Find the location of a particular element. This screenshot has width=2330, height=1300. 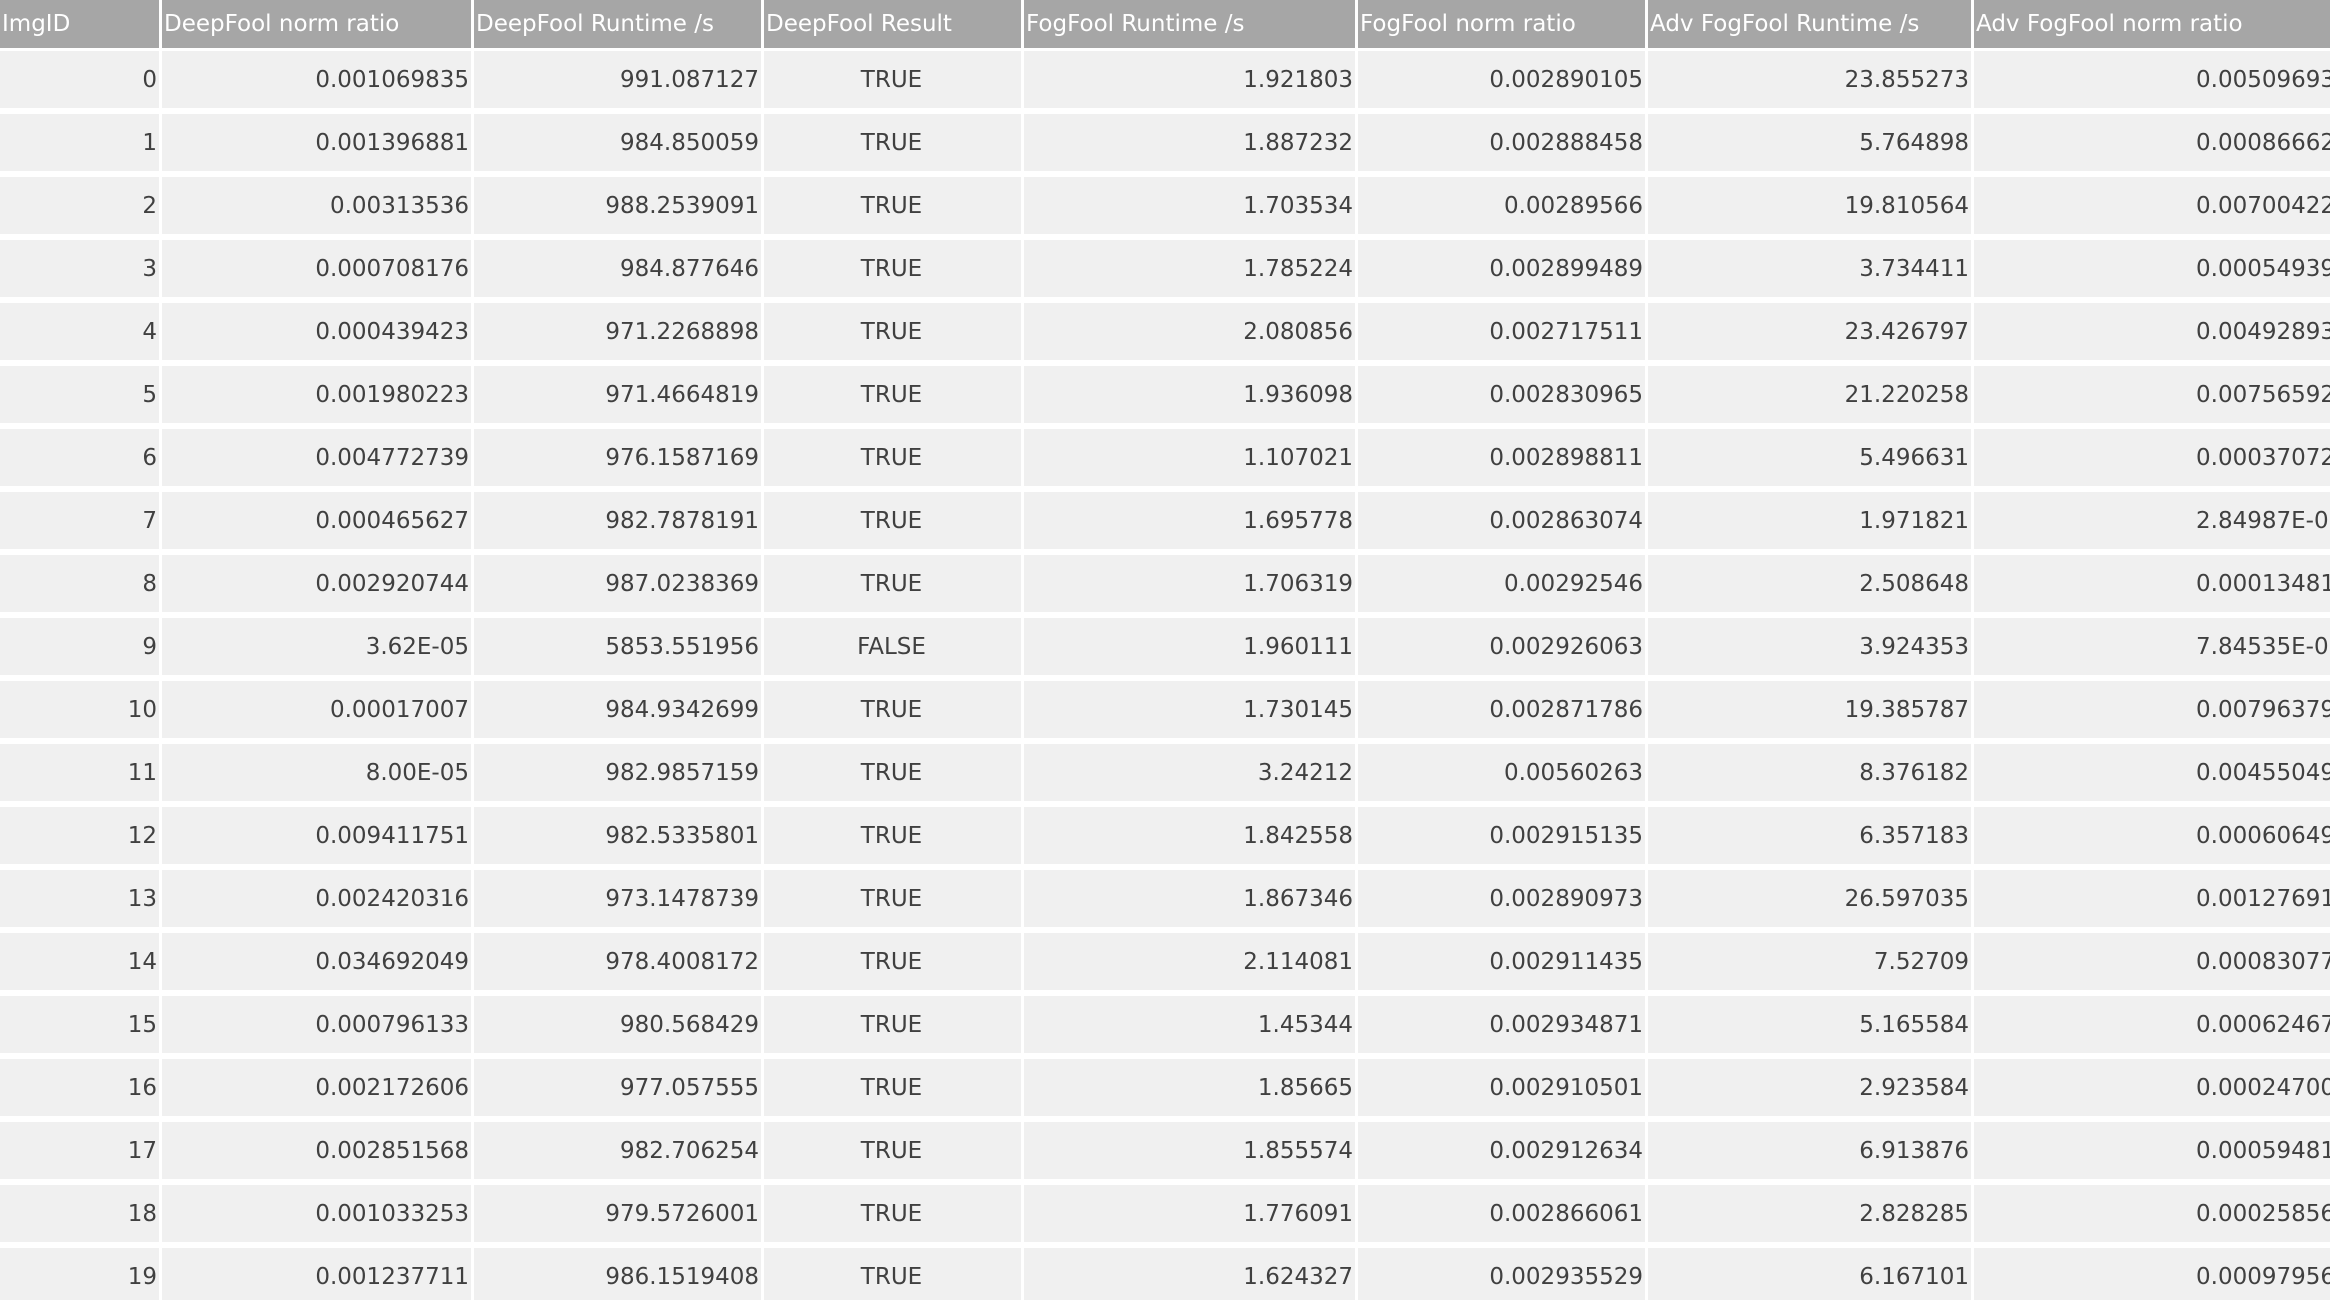

cell-fogfool-runtime: 1.730145 is located at coordinates (1191, 712).